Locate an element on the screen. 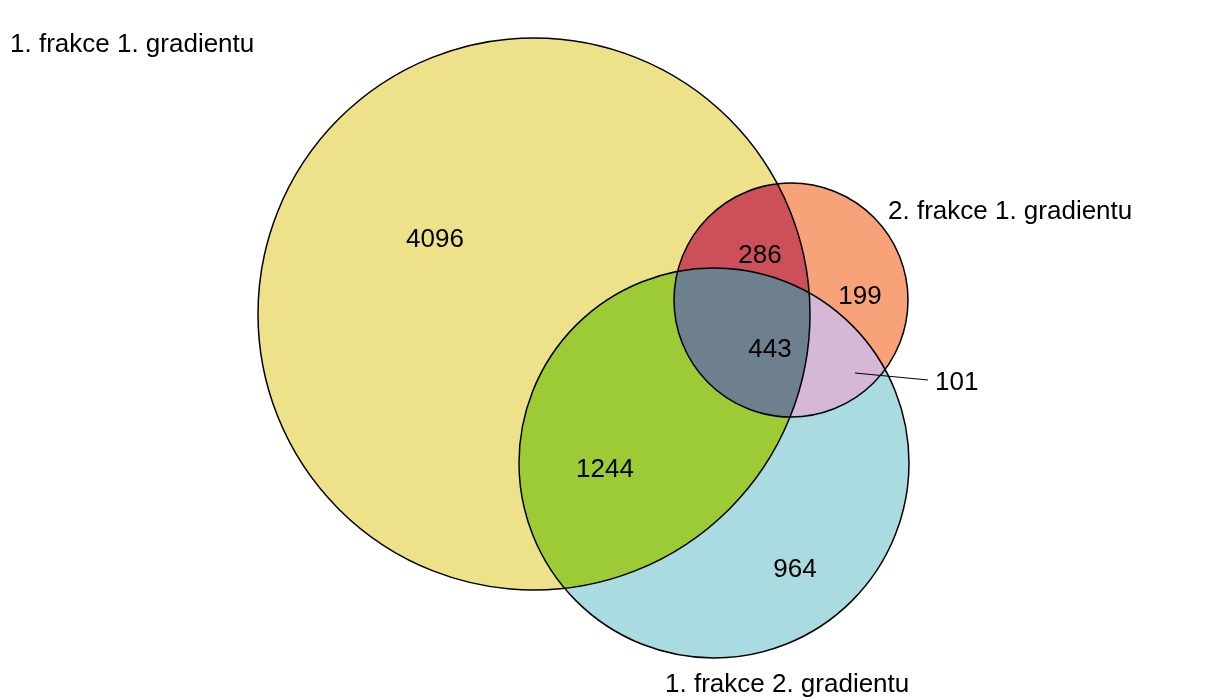 Image resolution: width=1216 pixels, height=699 pixels. data-label: 286 is located at coordinates (760, 253).